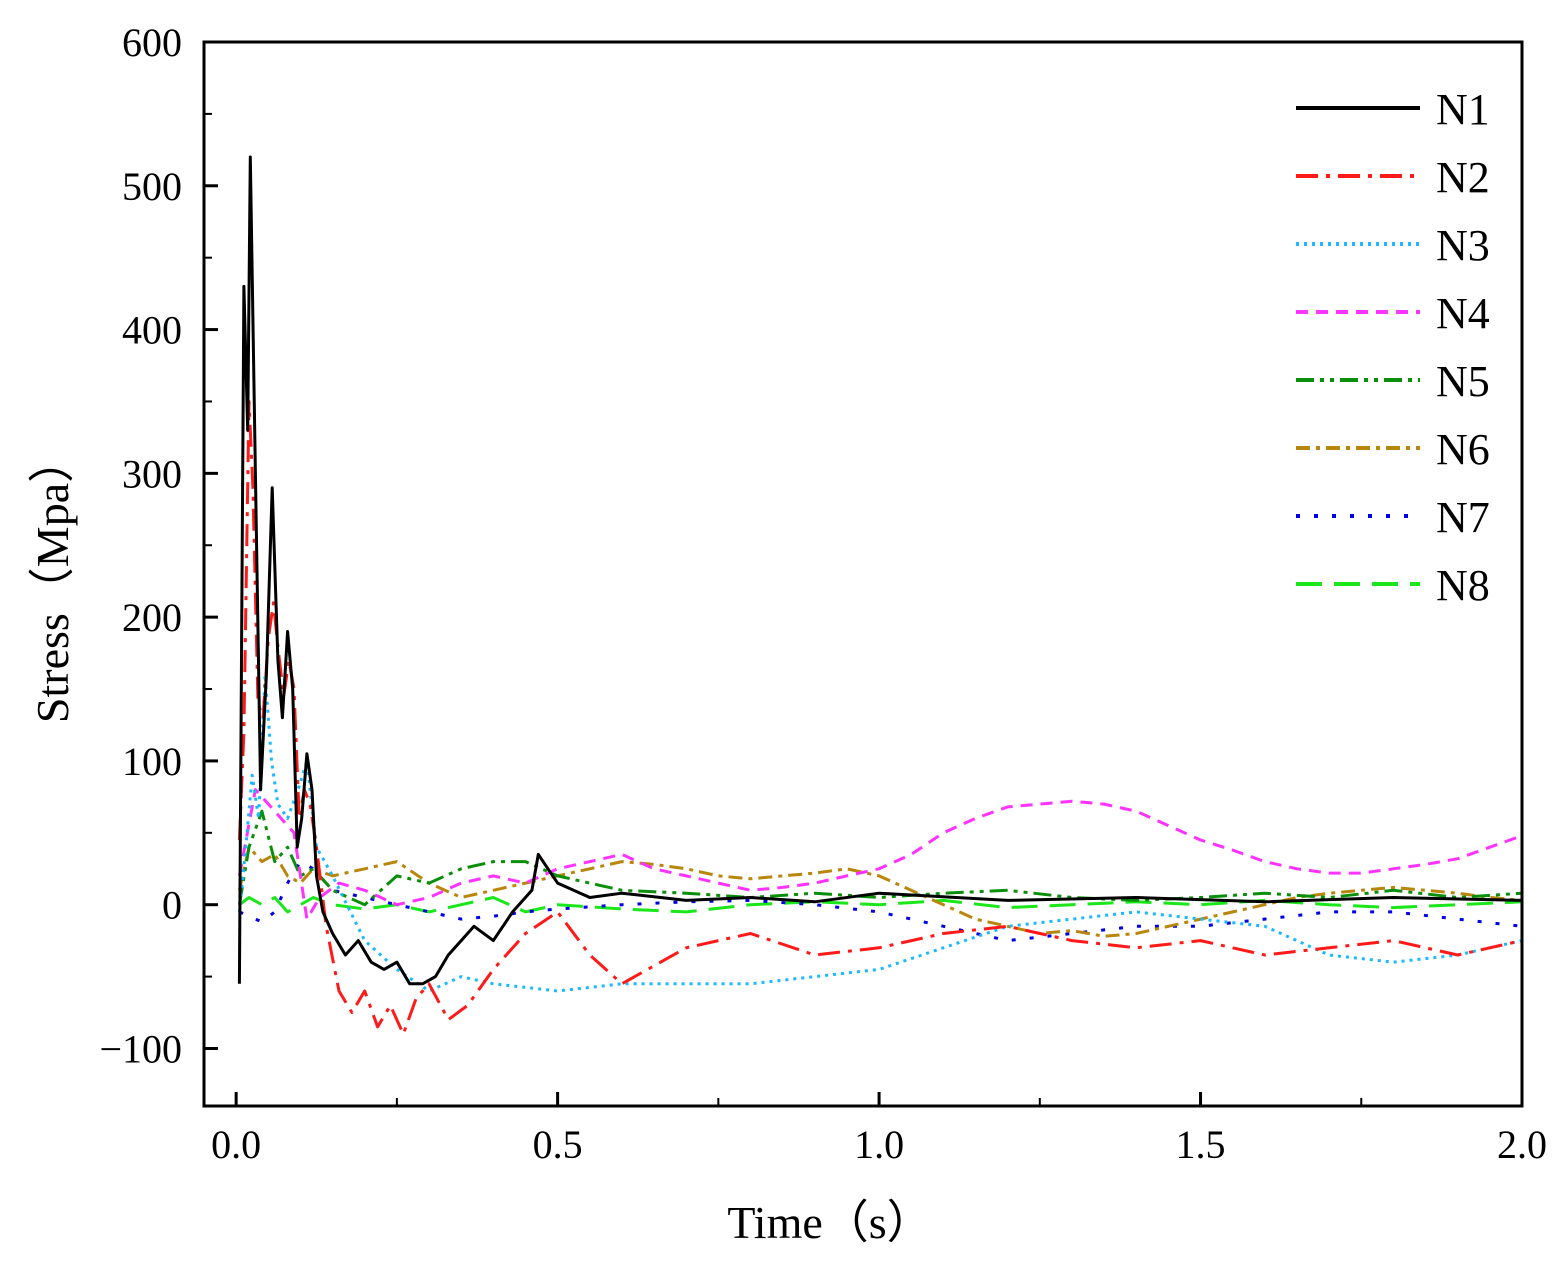 The width and height of the screenshot is (1564, 1273). Describe the element at coordinates (140, 1048) in the screenshot. I see `y-tick-label: −100` at that location.